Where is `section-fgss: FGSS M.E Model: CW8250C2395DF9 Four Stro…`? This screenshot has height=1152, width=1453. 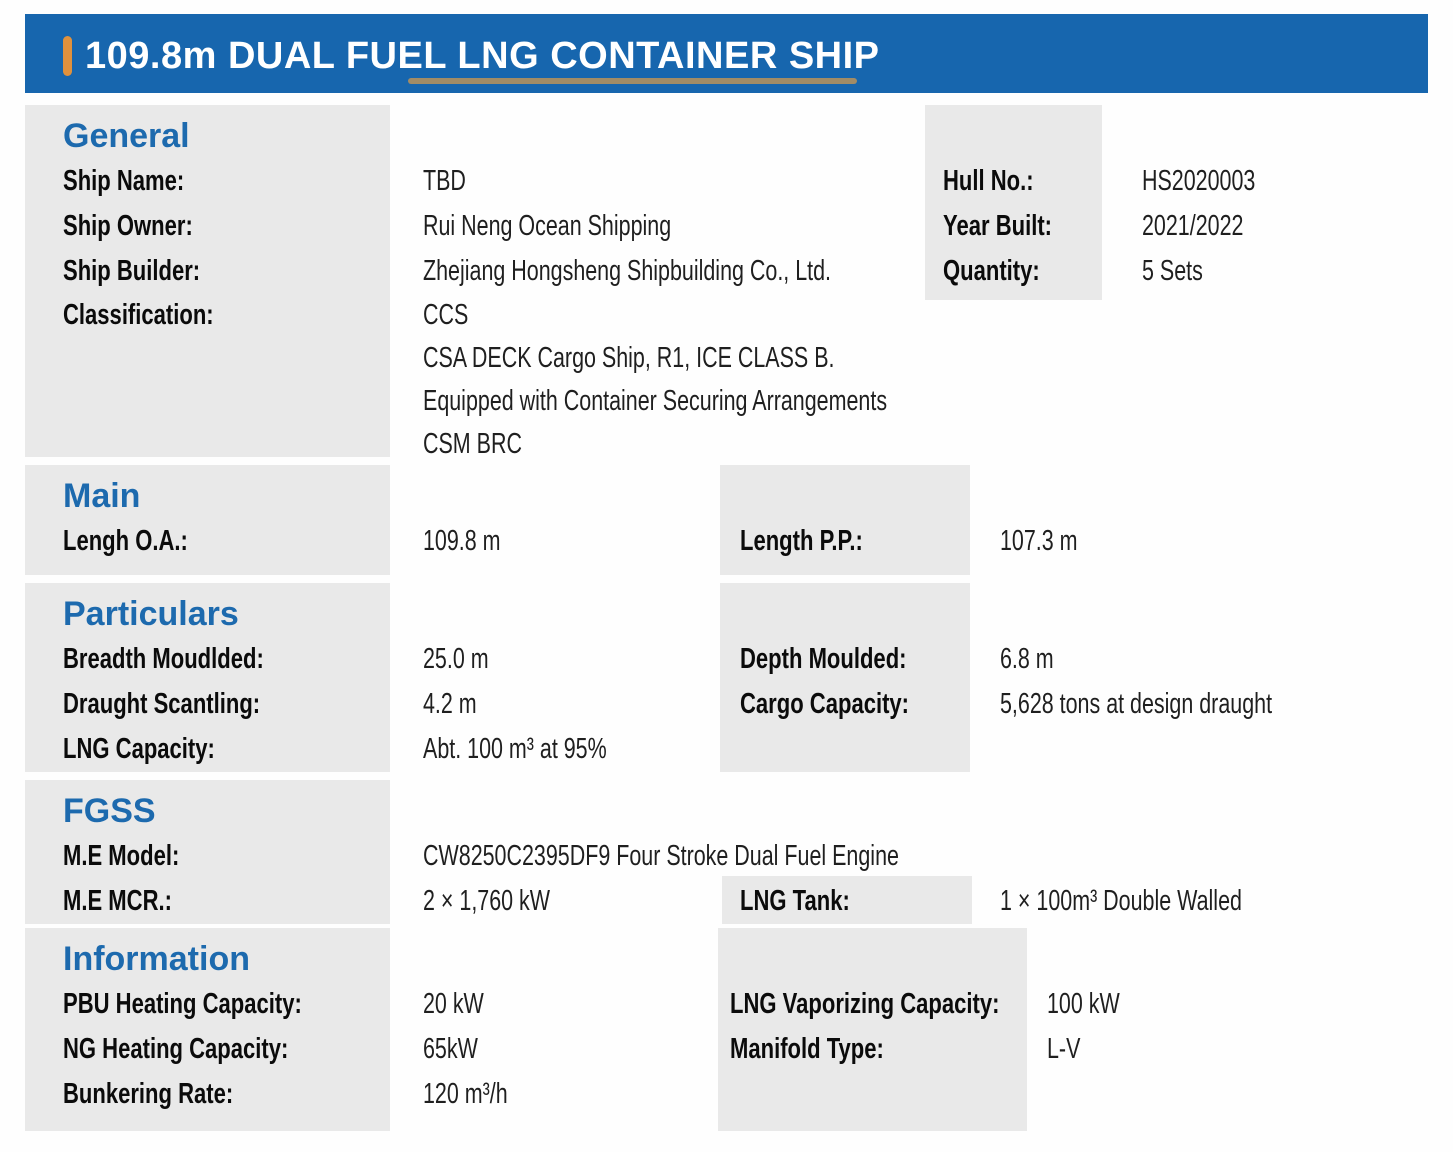 section-fgss: FGSS M.E Model: CW8250C2395DF9 Four Stro… is located at coordinates (726, 852).